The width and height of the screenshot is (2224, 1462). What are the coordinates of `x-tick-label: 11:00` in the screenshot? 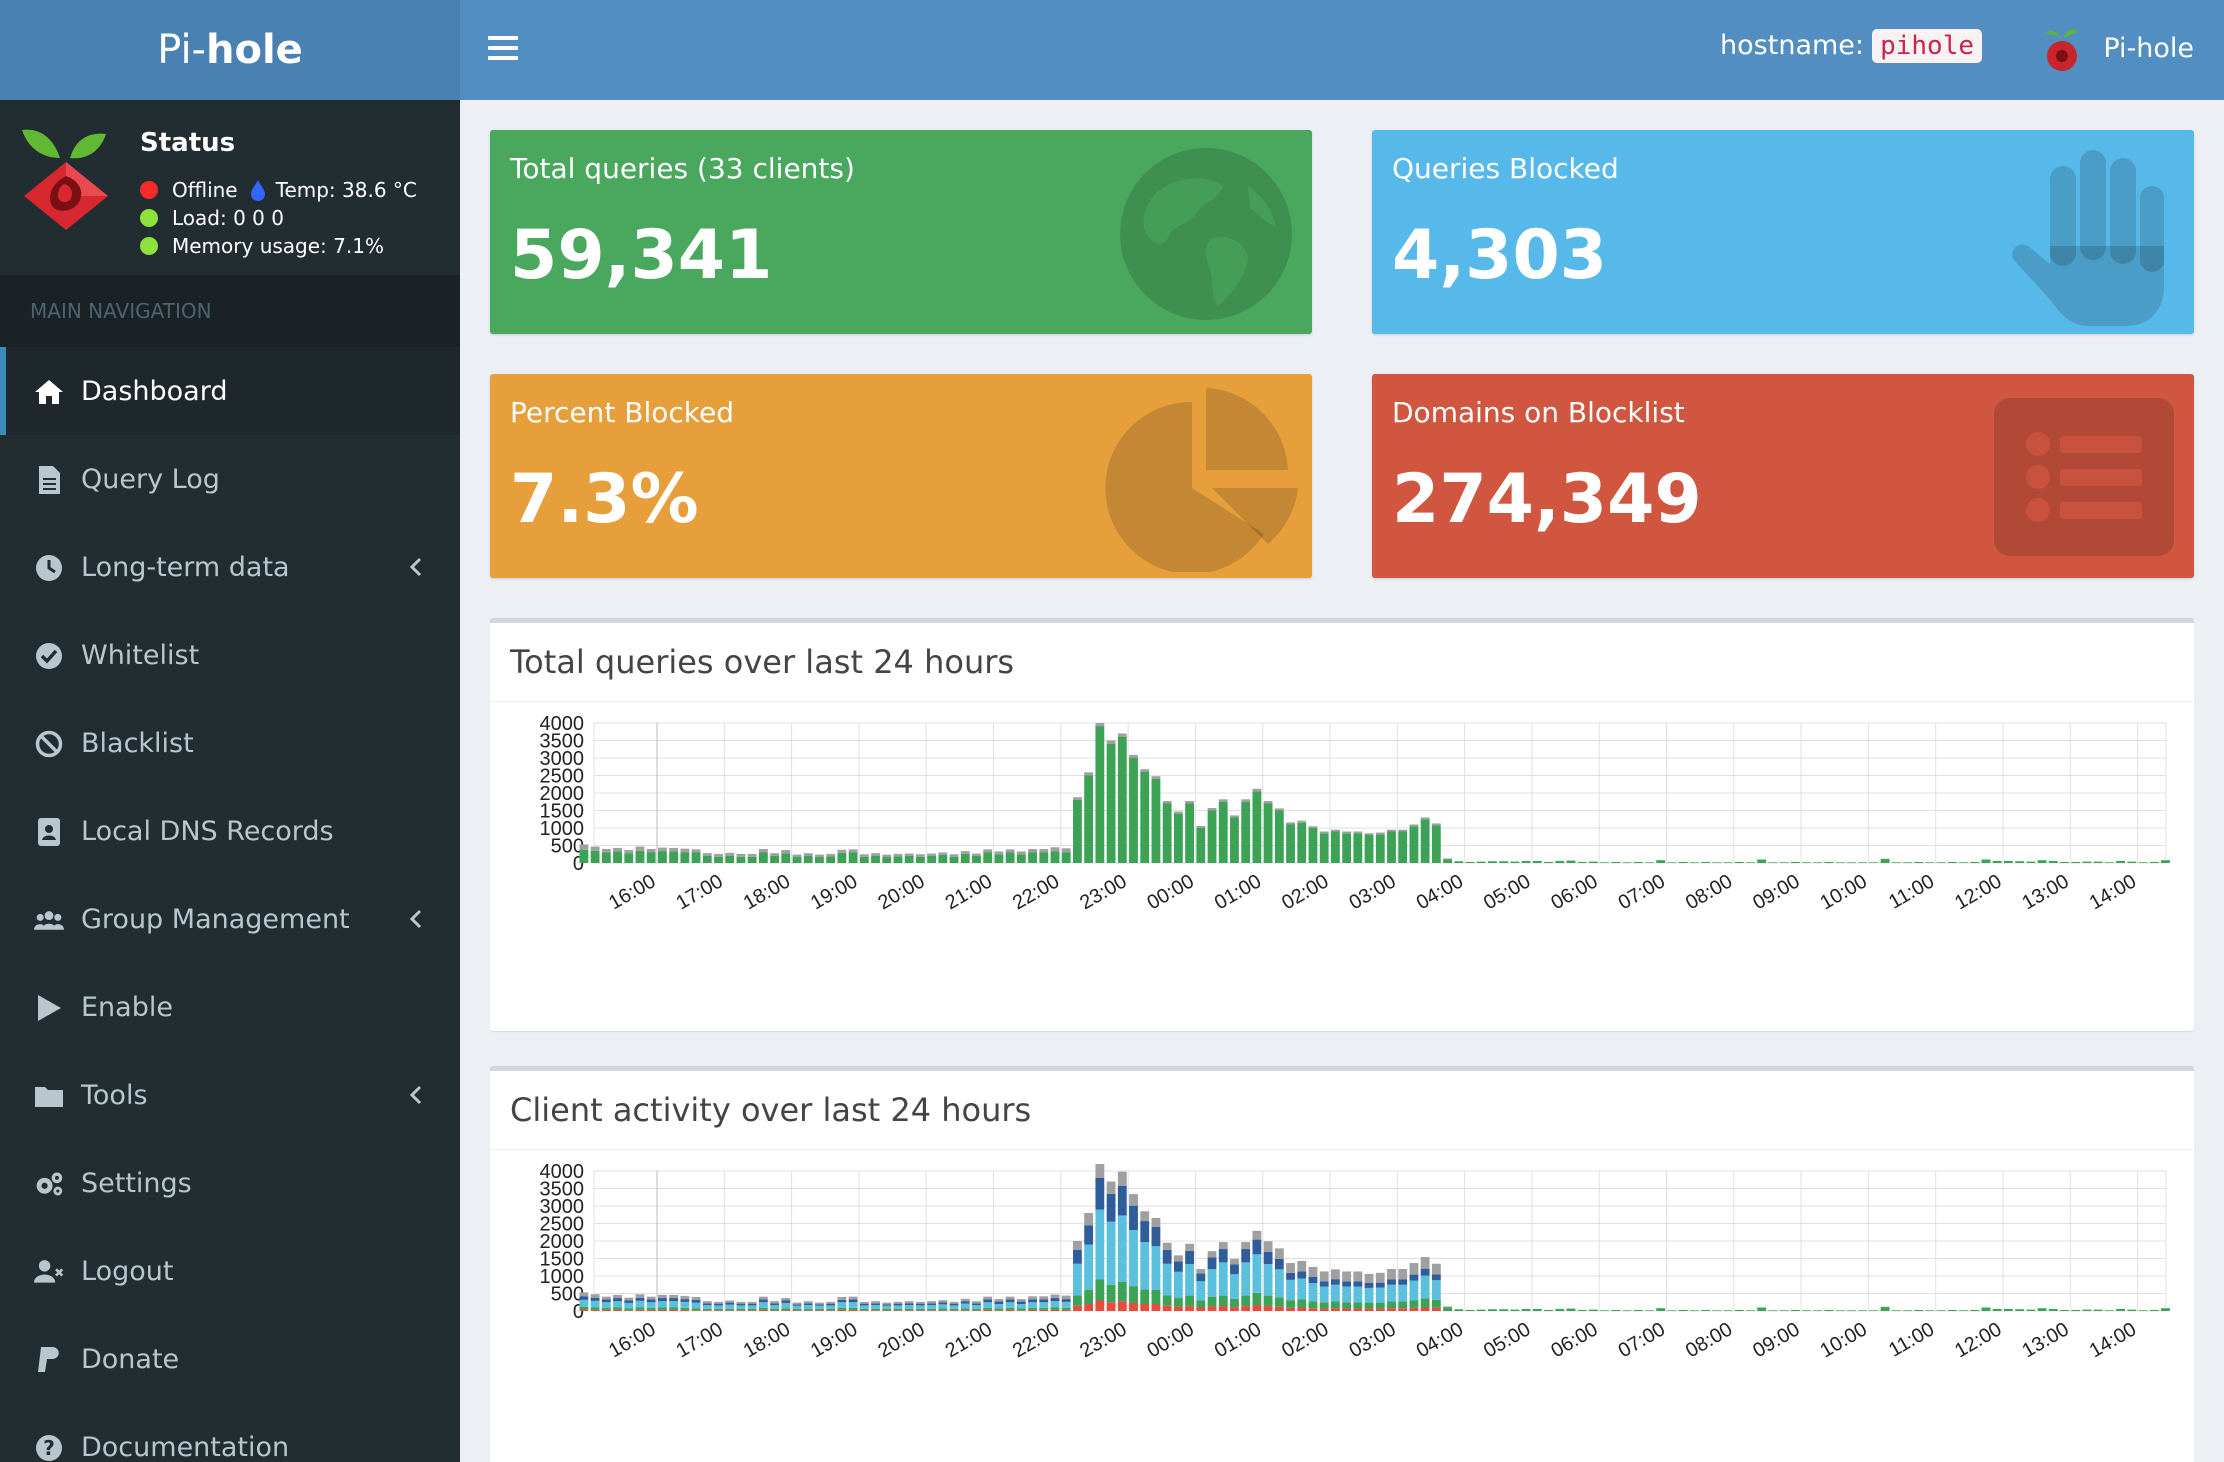 It's located at (1911, 891).